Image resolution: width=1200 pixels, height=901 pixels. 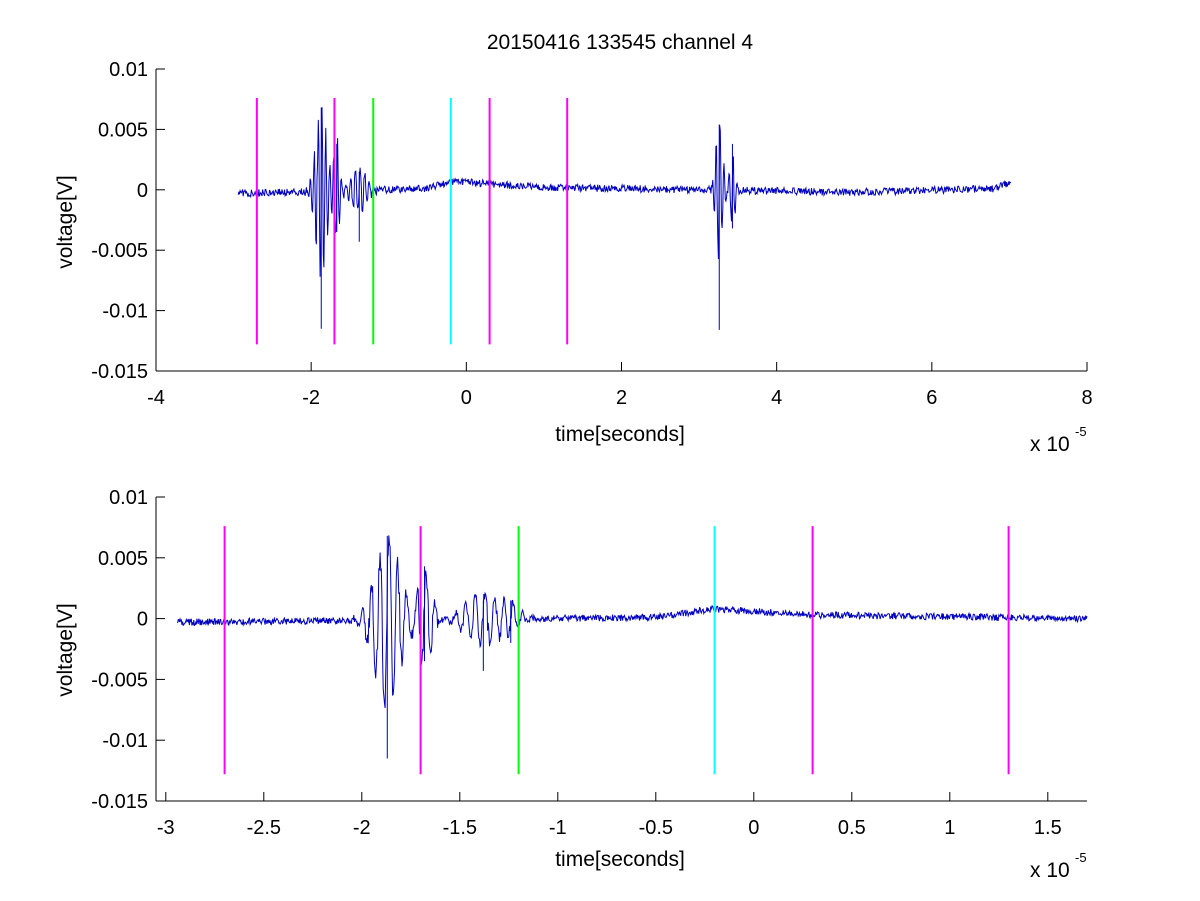 What do you see at coordinates (466, 398) in the screenshot?
I see `top-chart-x-tick-label: 0` at bounding box center [466, 398].